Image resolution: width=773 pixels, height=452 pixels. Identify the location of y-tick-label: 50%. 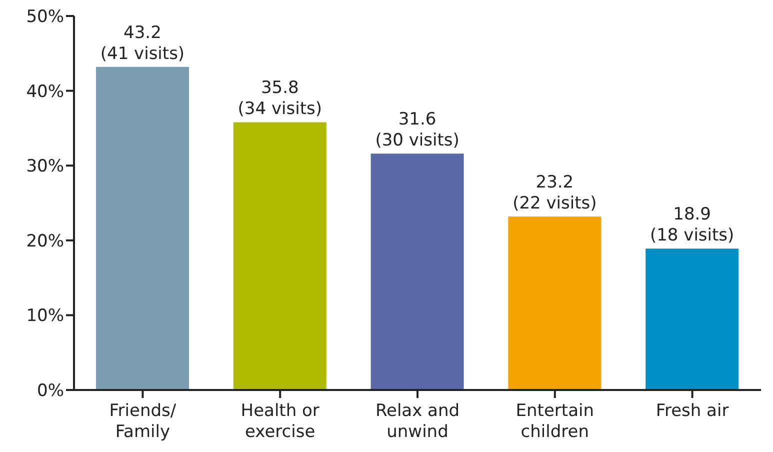
(45, 17).